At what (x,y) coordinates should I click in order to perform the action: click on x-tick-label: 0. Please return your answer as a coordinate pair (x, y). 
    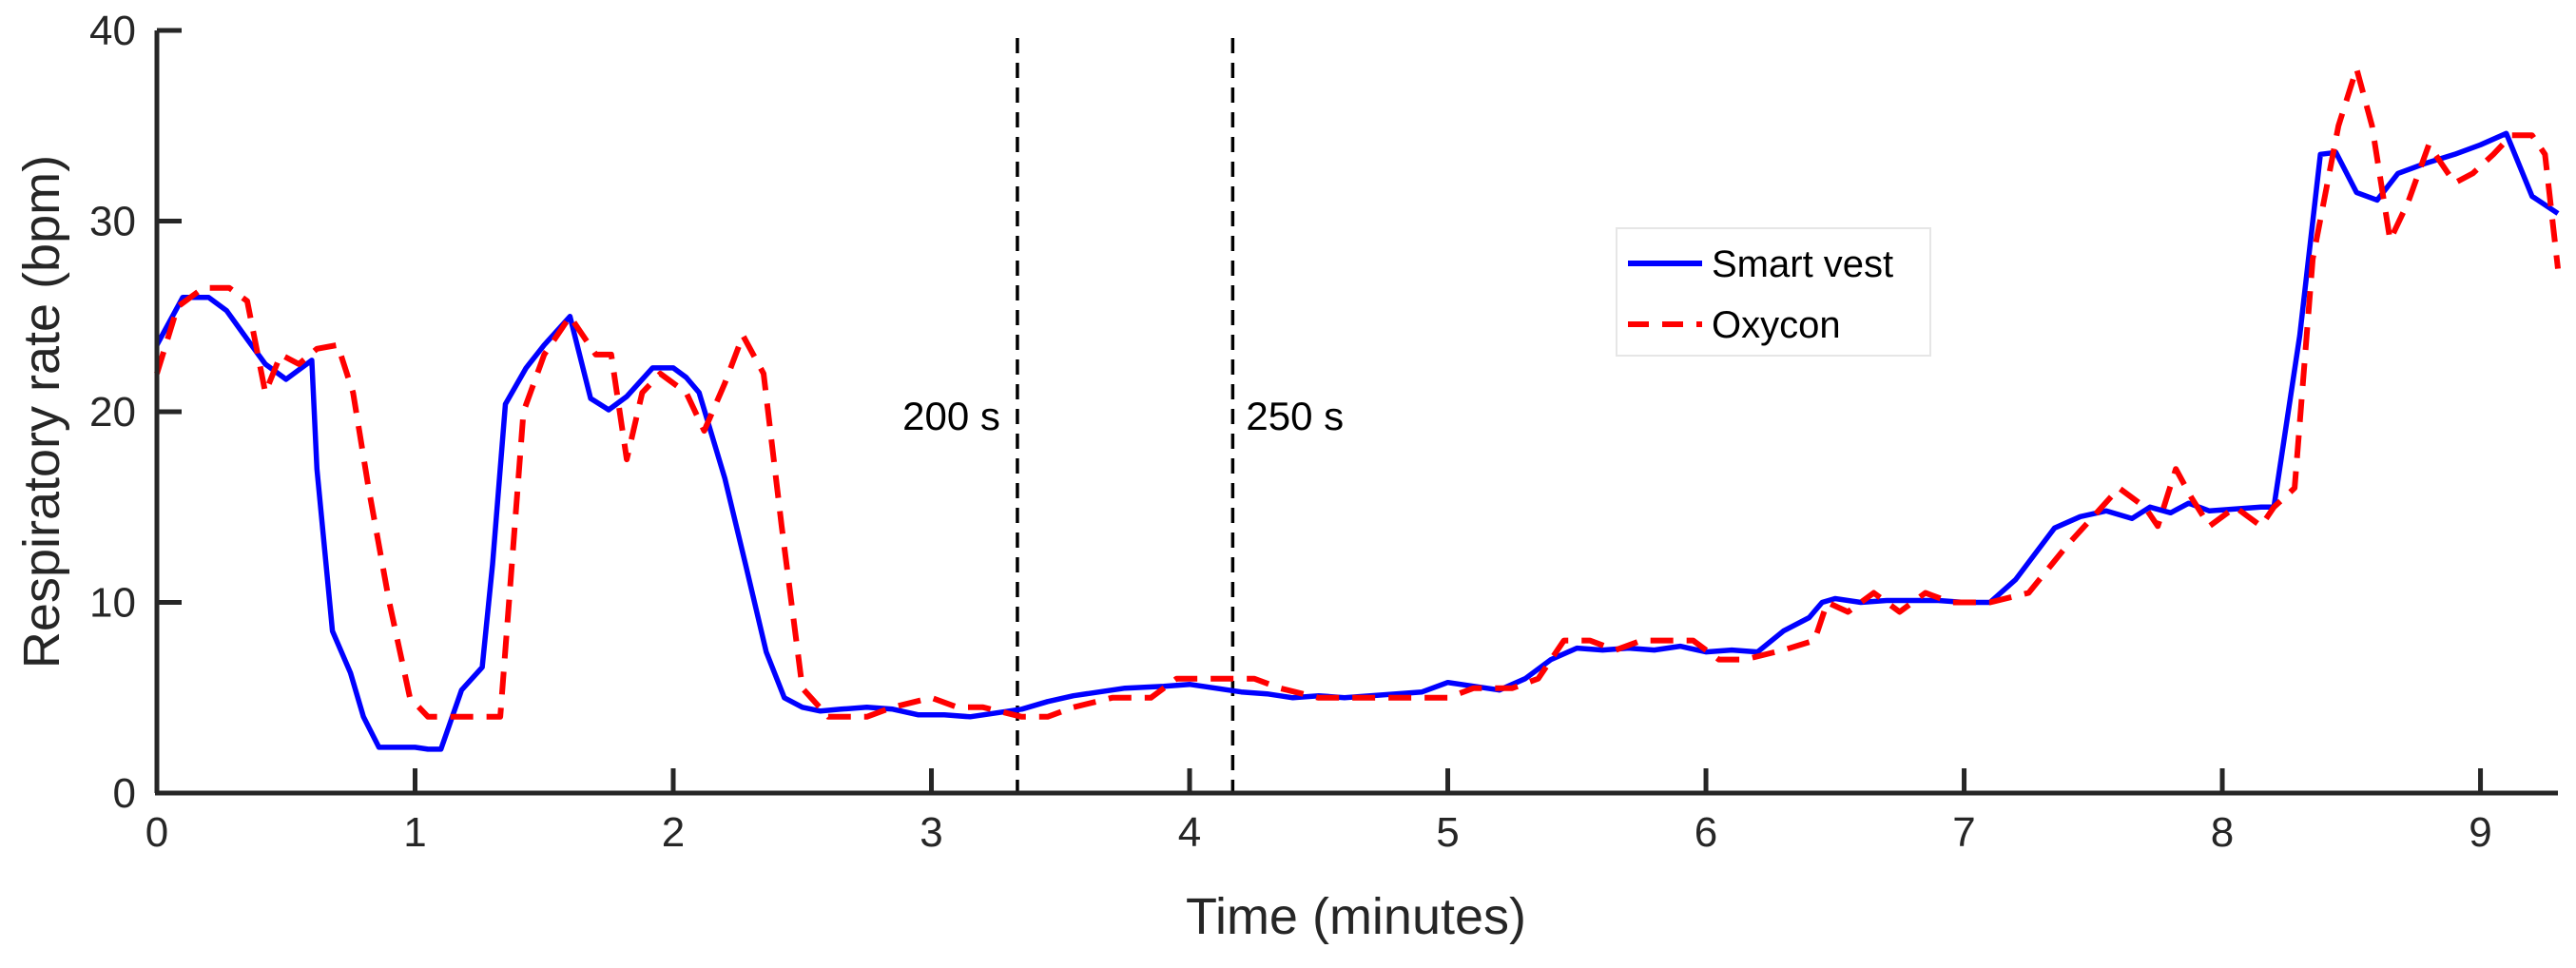
    Looking at the image, I should click on (156, 833).